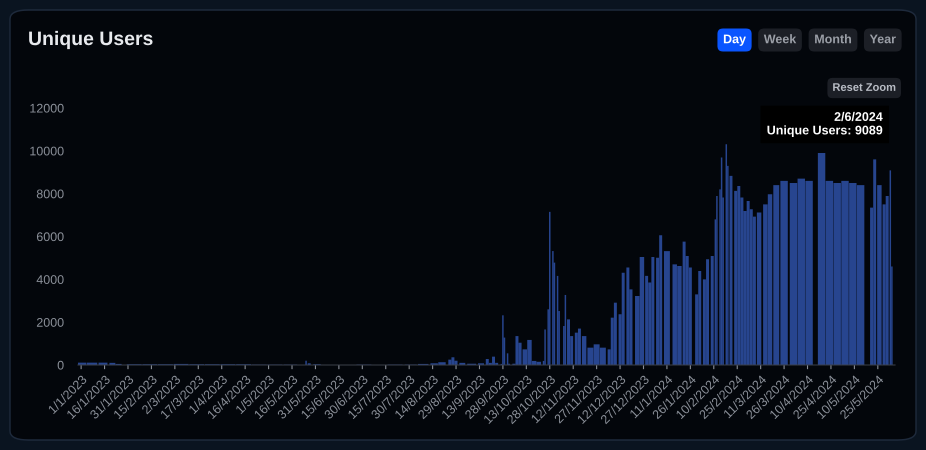  What do you see at coordinates (50, 322) in the screenshot?
I see `y-tick-label: 2000` at bounding box center [50, 322].